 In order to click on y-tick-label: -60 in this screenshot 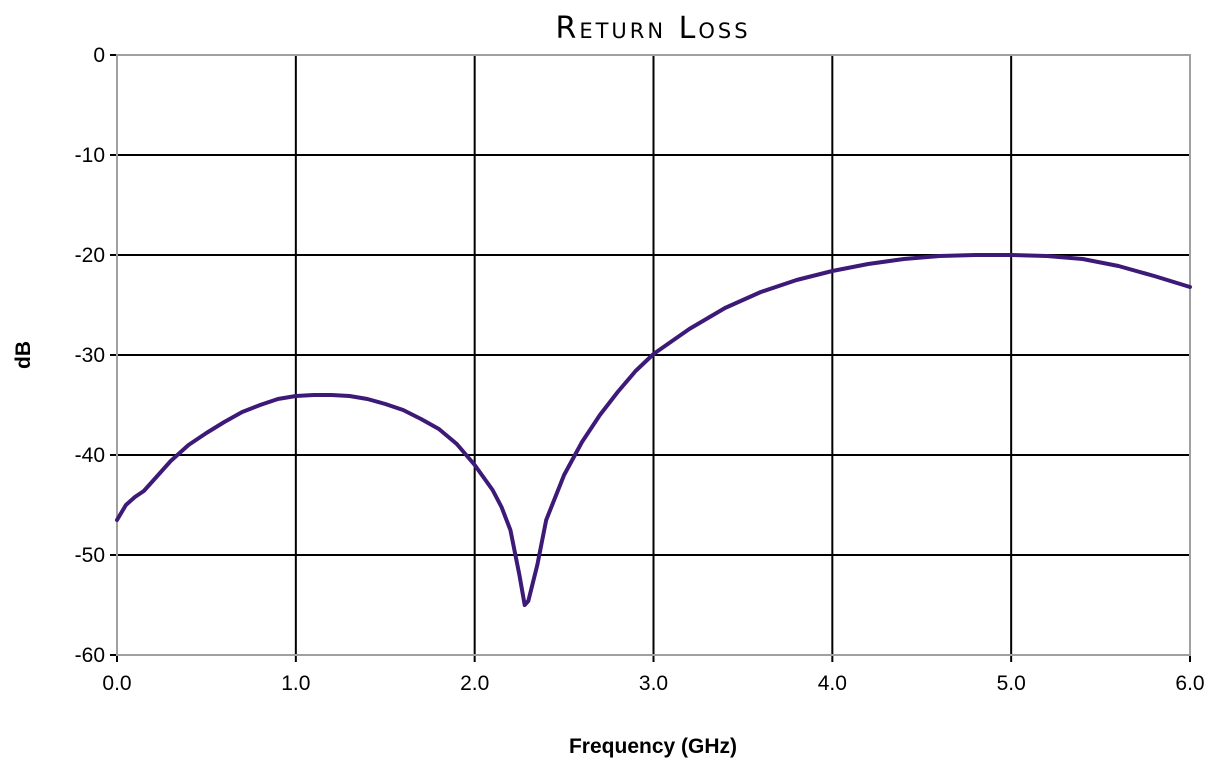, I will do `click(90, 655)`.